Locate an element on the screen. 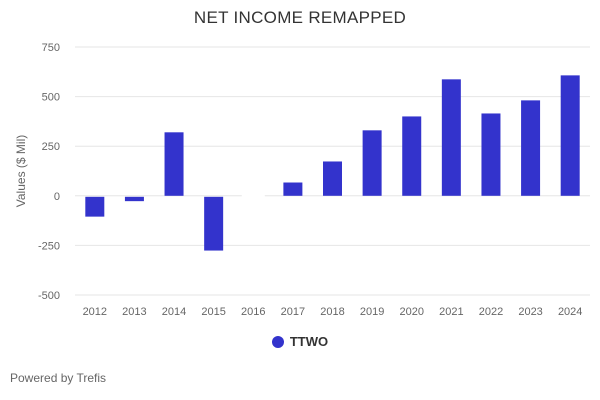 This screenshot has height=400, width=600. bar-2014 is located at coordinates (174, 164).